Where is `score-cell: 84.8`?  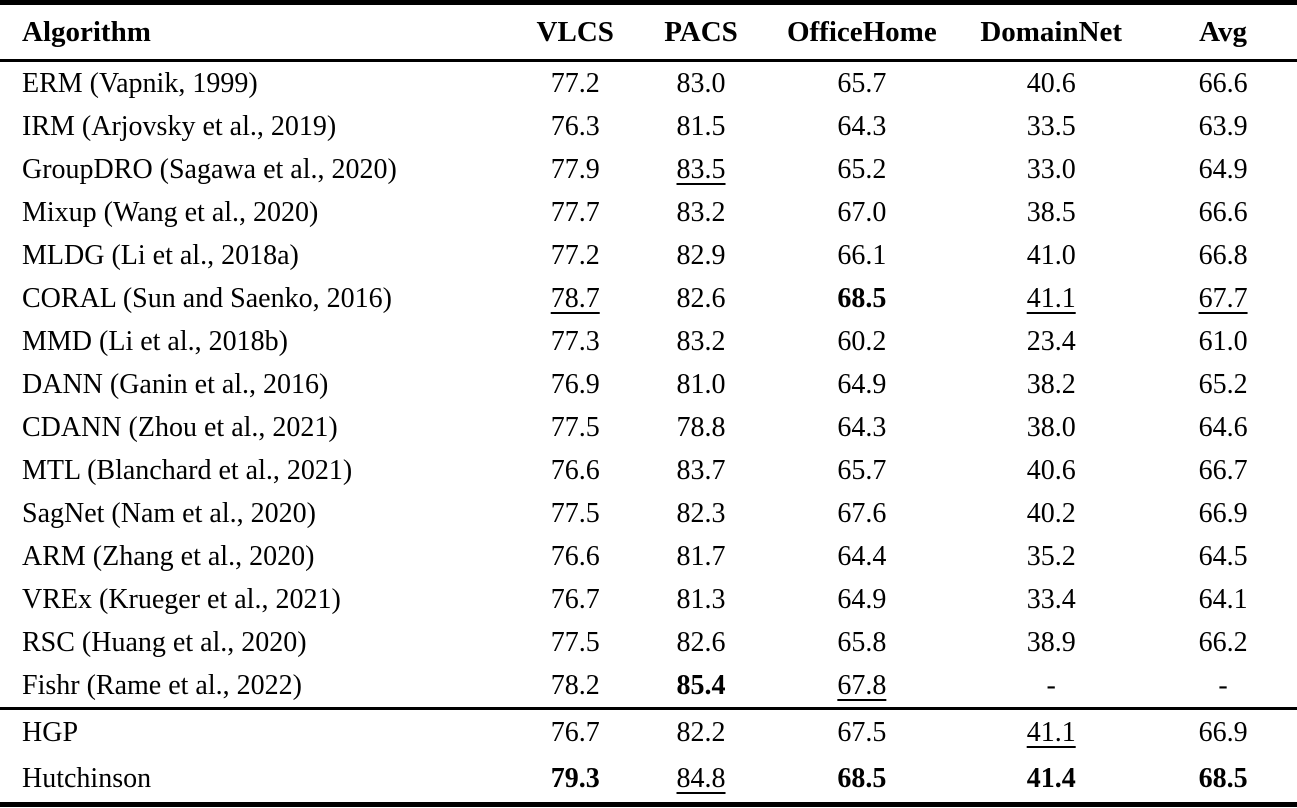 score-cell: 84.8 is located at coordinates (701, 778).